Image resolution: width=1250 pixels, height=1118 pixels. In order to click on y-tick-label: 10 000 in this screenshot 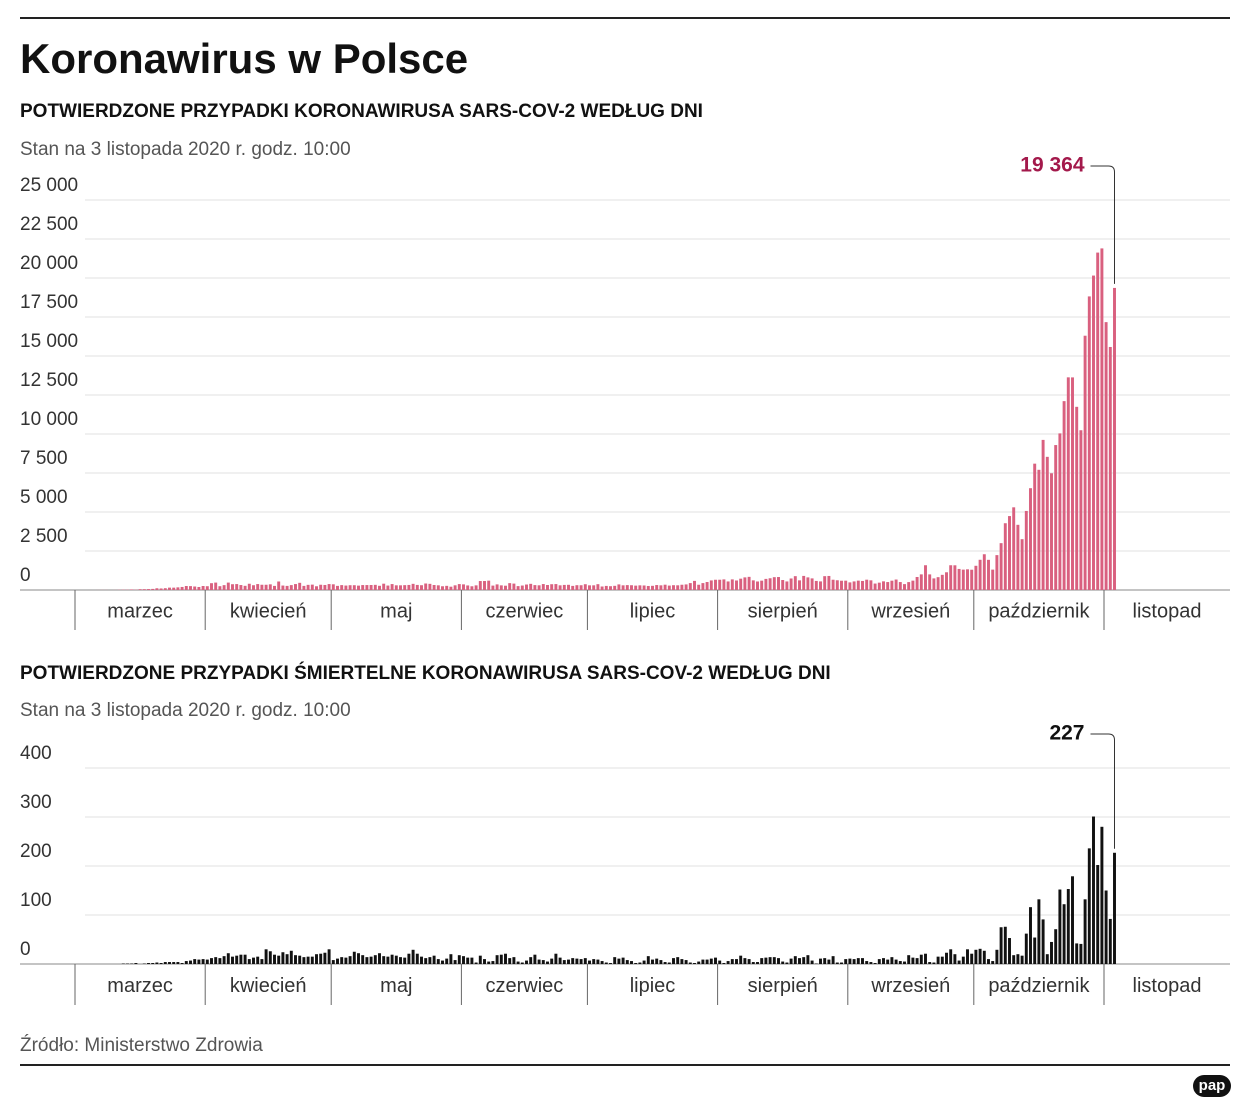, I will do `click(49, 419)`.